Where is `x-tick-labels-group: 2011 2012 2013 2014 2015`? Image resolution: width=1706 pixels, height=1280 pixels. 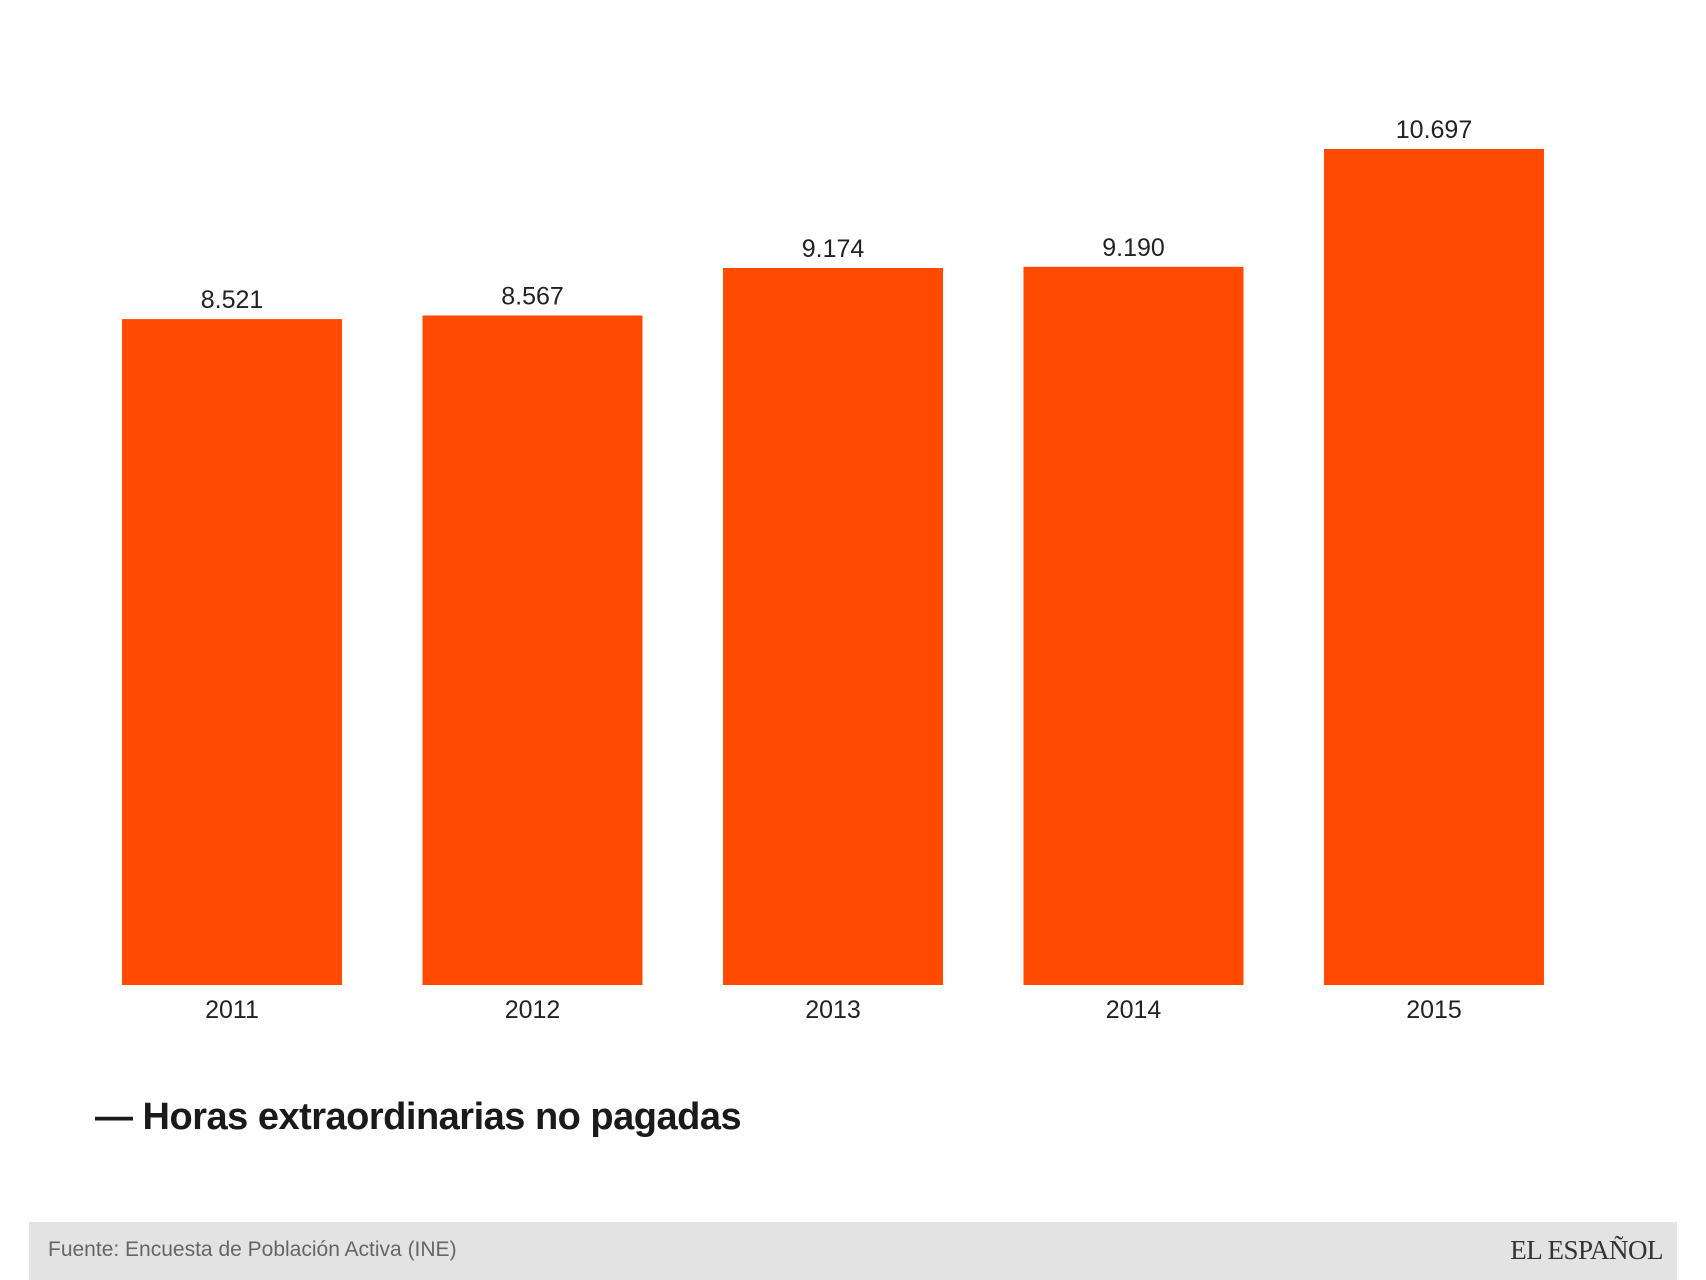 x-tick-labels-group: 2011 2012 2013 2014 2015 is located at coordinates (833, 1010).